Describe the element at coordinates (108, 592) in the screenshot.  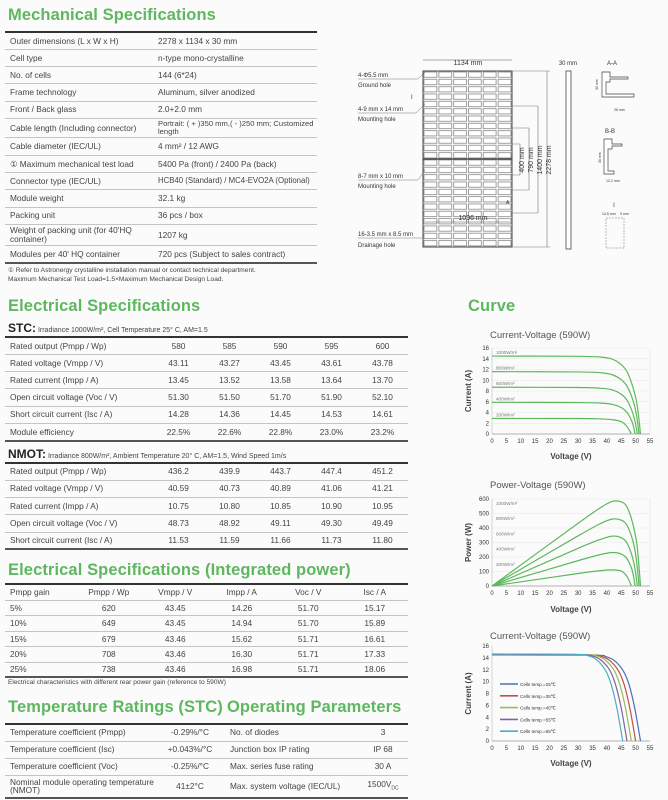
I see `column-header: Pmpp / Wp` at that location.